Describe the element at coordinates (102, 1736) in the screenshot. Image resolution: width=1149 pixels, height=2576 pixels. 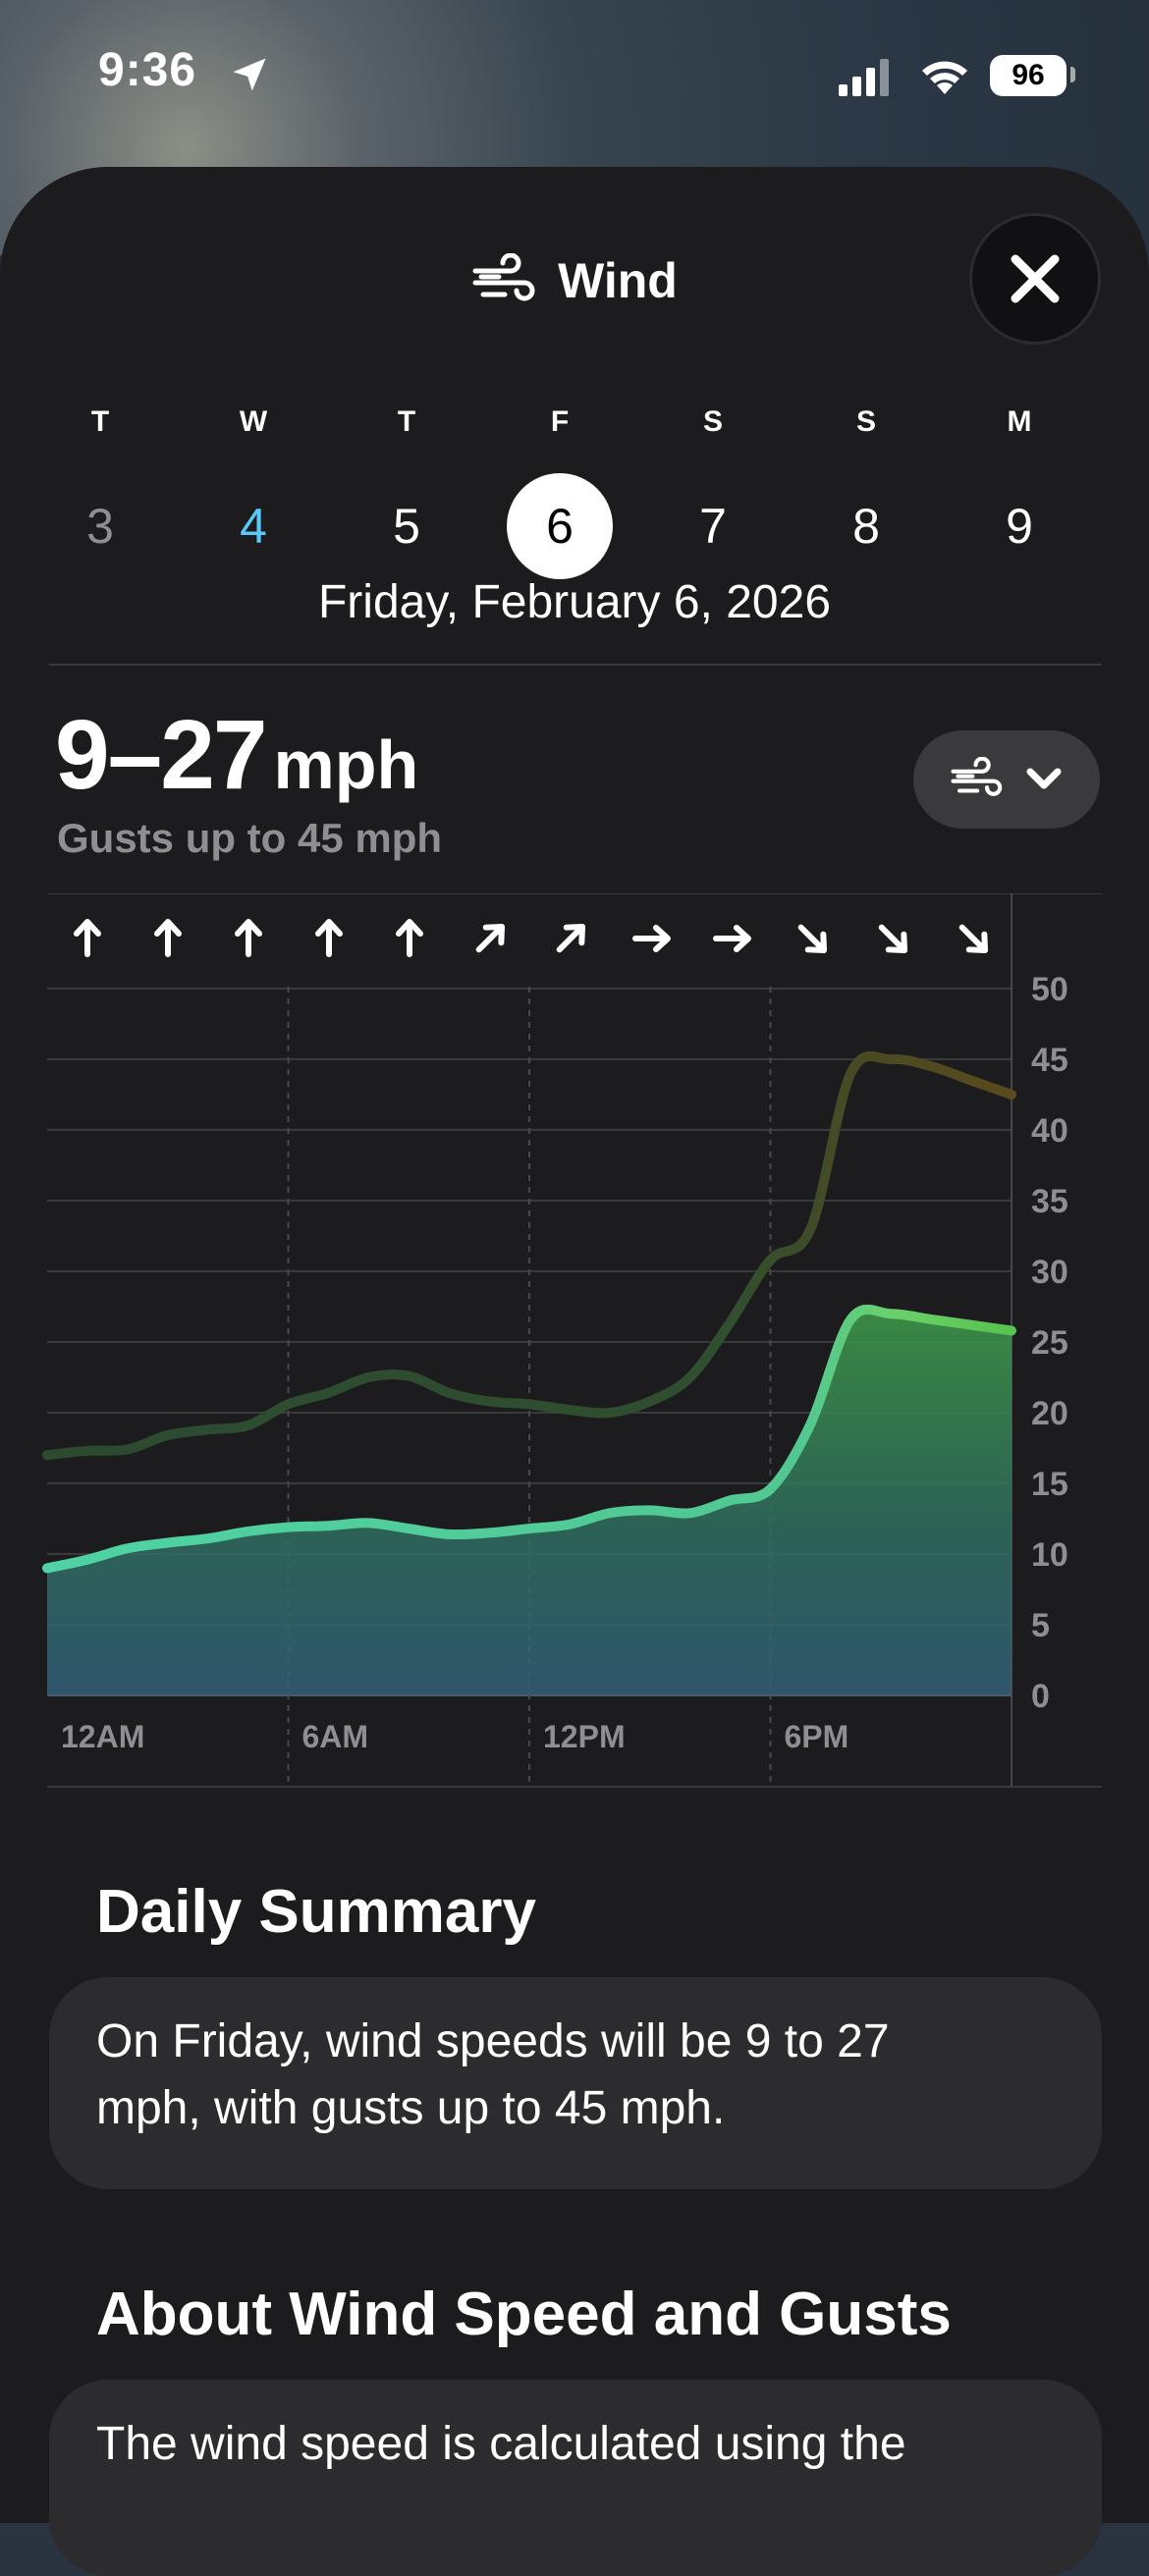
I see `x-tick-label: 12AM` at that location.